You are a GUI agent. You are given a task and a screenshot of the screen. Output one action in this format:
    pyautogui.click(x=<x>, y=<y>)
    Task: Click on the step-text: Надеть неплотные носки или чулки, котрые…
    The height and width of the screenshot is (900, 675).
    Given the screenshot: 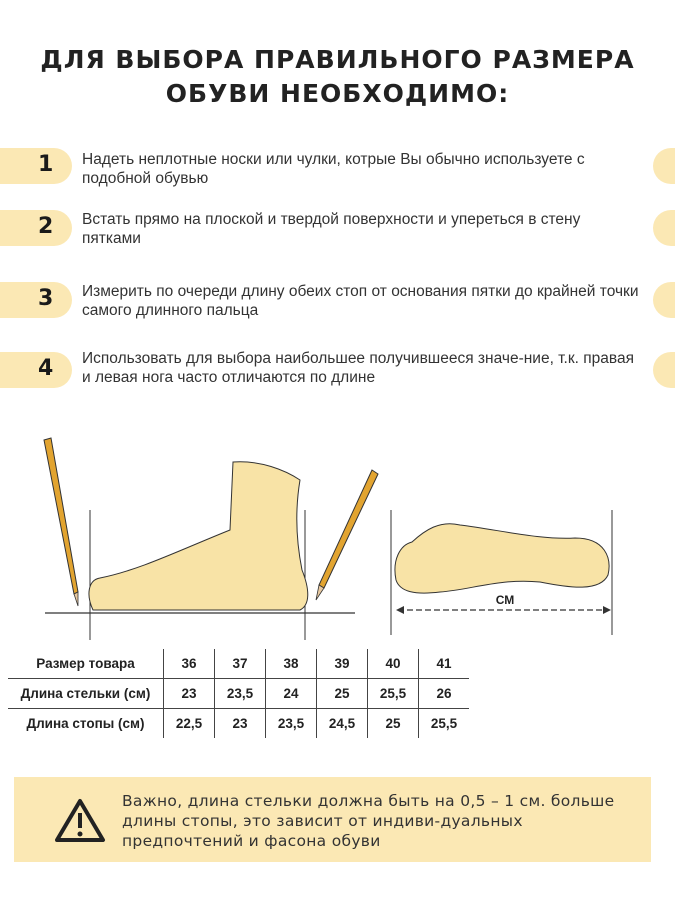 What is the action you would take?
    pyautogui.click(x=333, y=169)
    